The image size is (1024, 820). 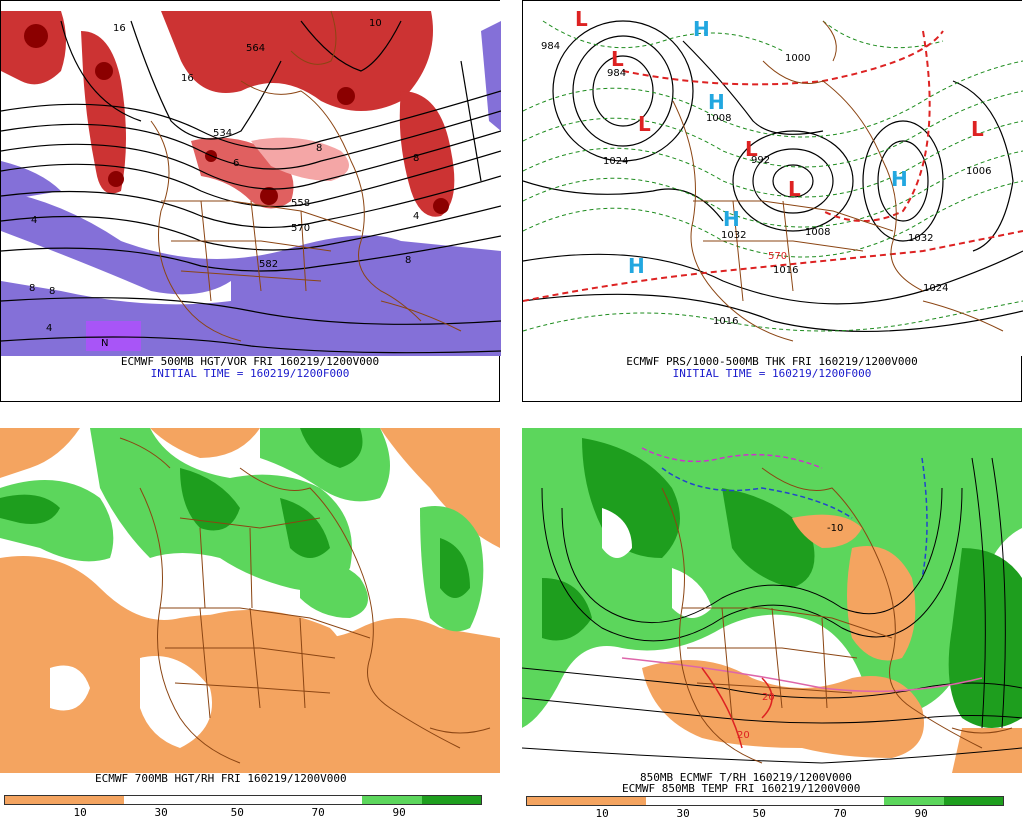 I want to click on thickness-label: 570, so click(x=777, y=256).